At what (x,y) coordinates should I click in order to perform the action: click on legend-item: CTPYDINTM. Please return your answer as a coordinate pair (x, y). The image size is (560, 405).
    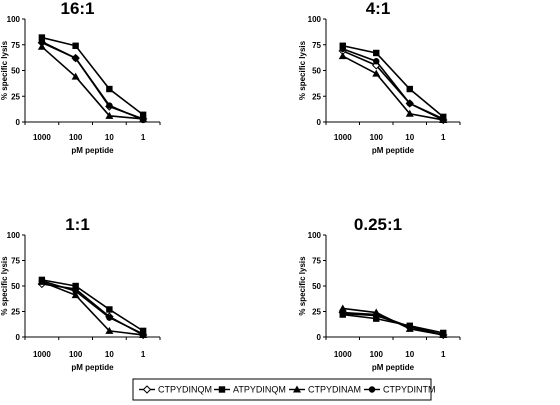
    Looking at the image, I should click on (400, 390).